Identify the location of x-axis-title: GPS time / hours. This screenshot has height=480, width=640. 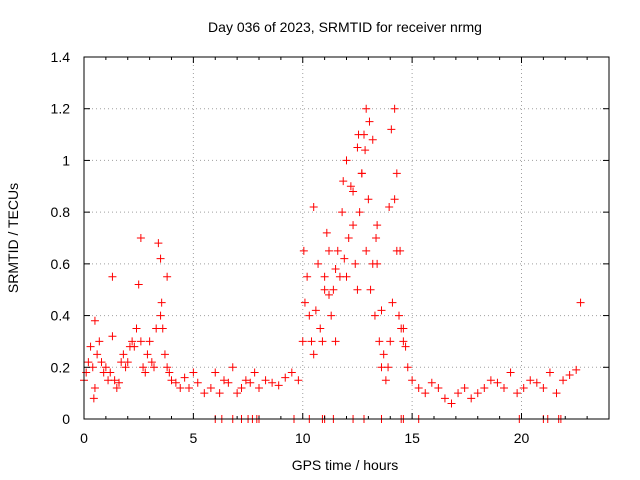
(345, 465).